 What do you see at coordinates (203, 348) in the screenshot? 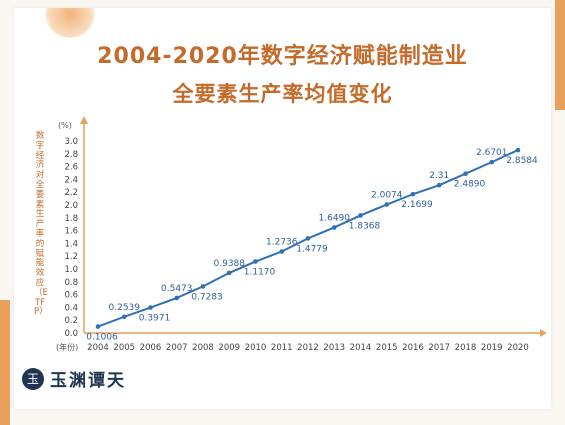
I see `x-tick-label: 2008` at bounding box center [203, 348].